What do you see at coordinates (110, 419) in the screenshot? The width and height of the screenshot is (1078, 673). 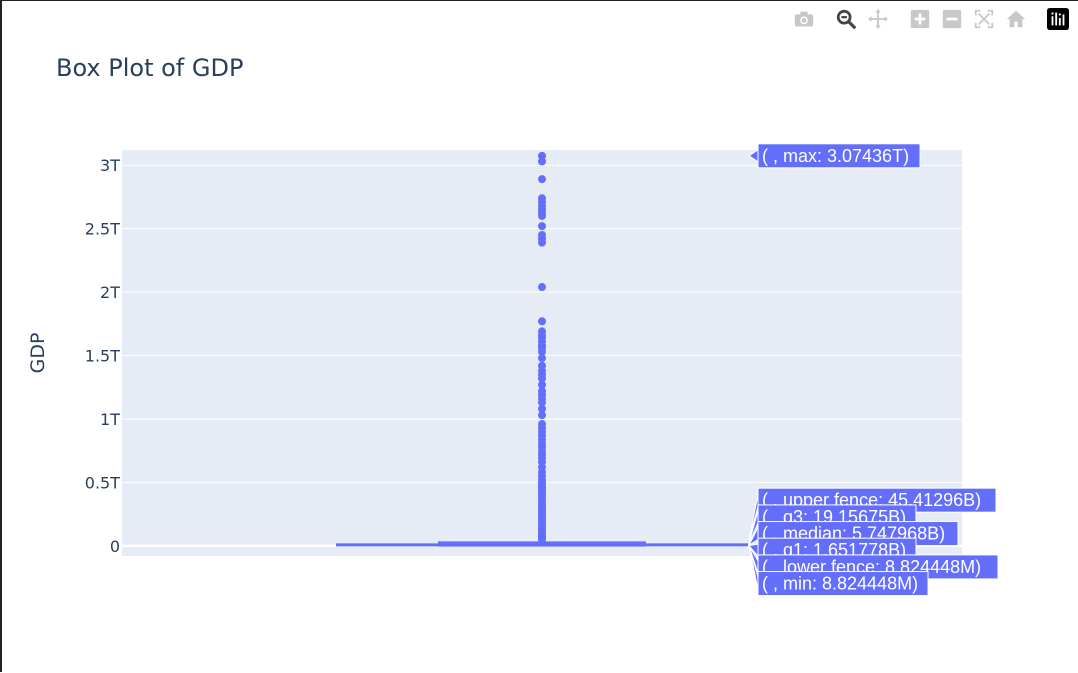 I see `y-tick-label: 1T` at bounding box center [110, 419].